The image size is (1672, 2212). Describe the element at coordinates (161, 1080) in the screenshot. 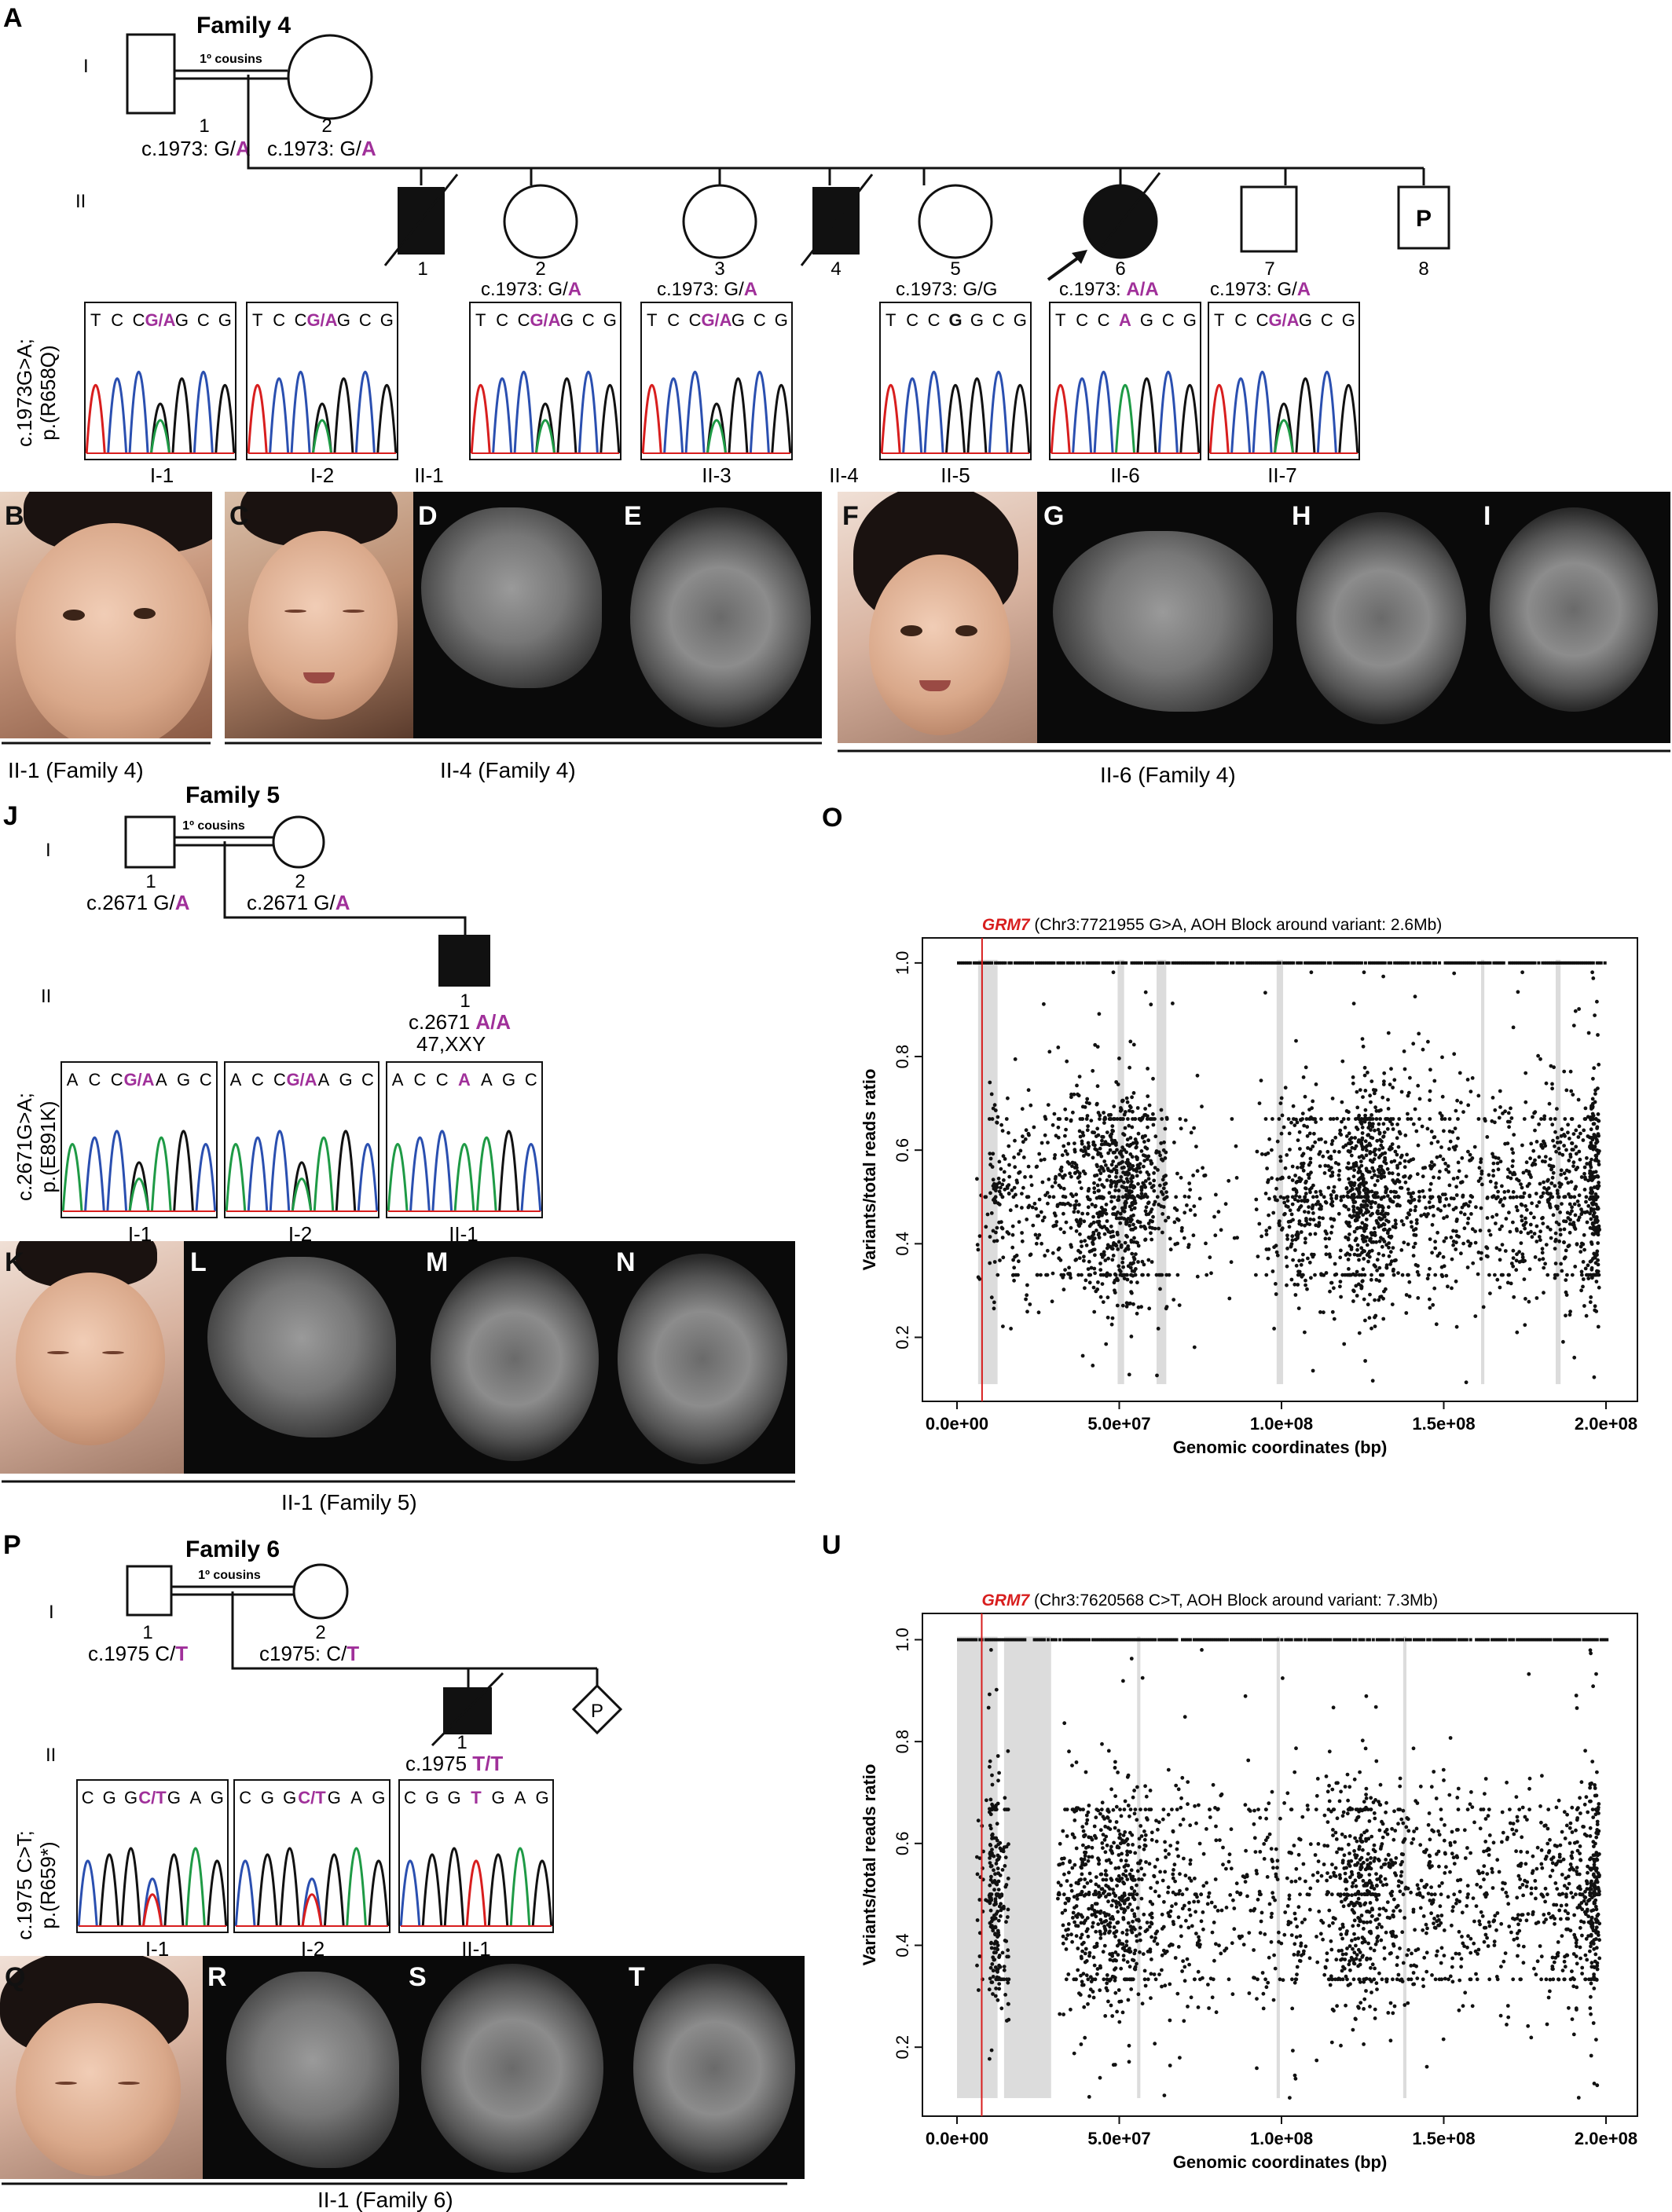

I see `base-call: A` at that location.